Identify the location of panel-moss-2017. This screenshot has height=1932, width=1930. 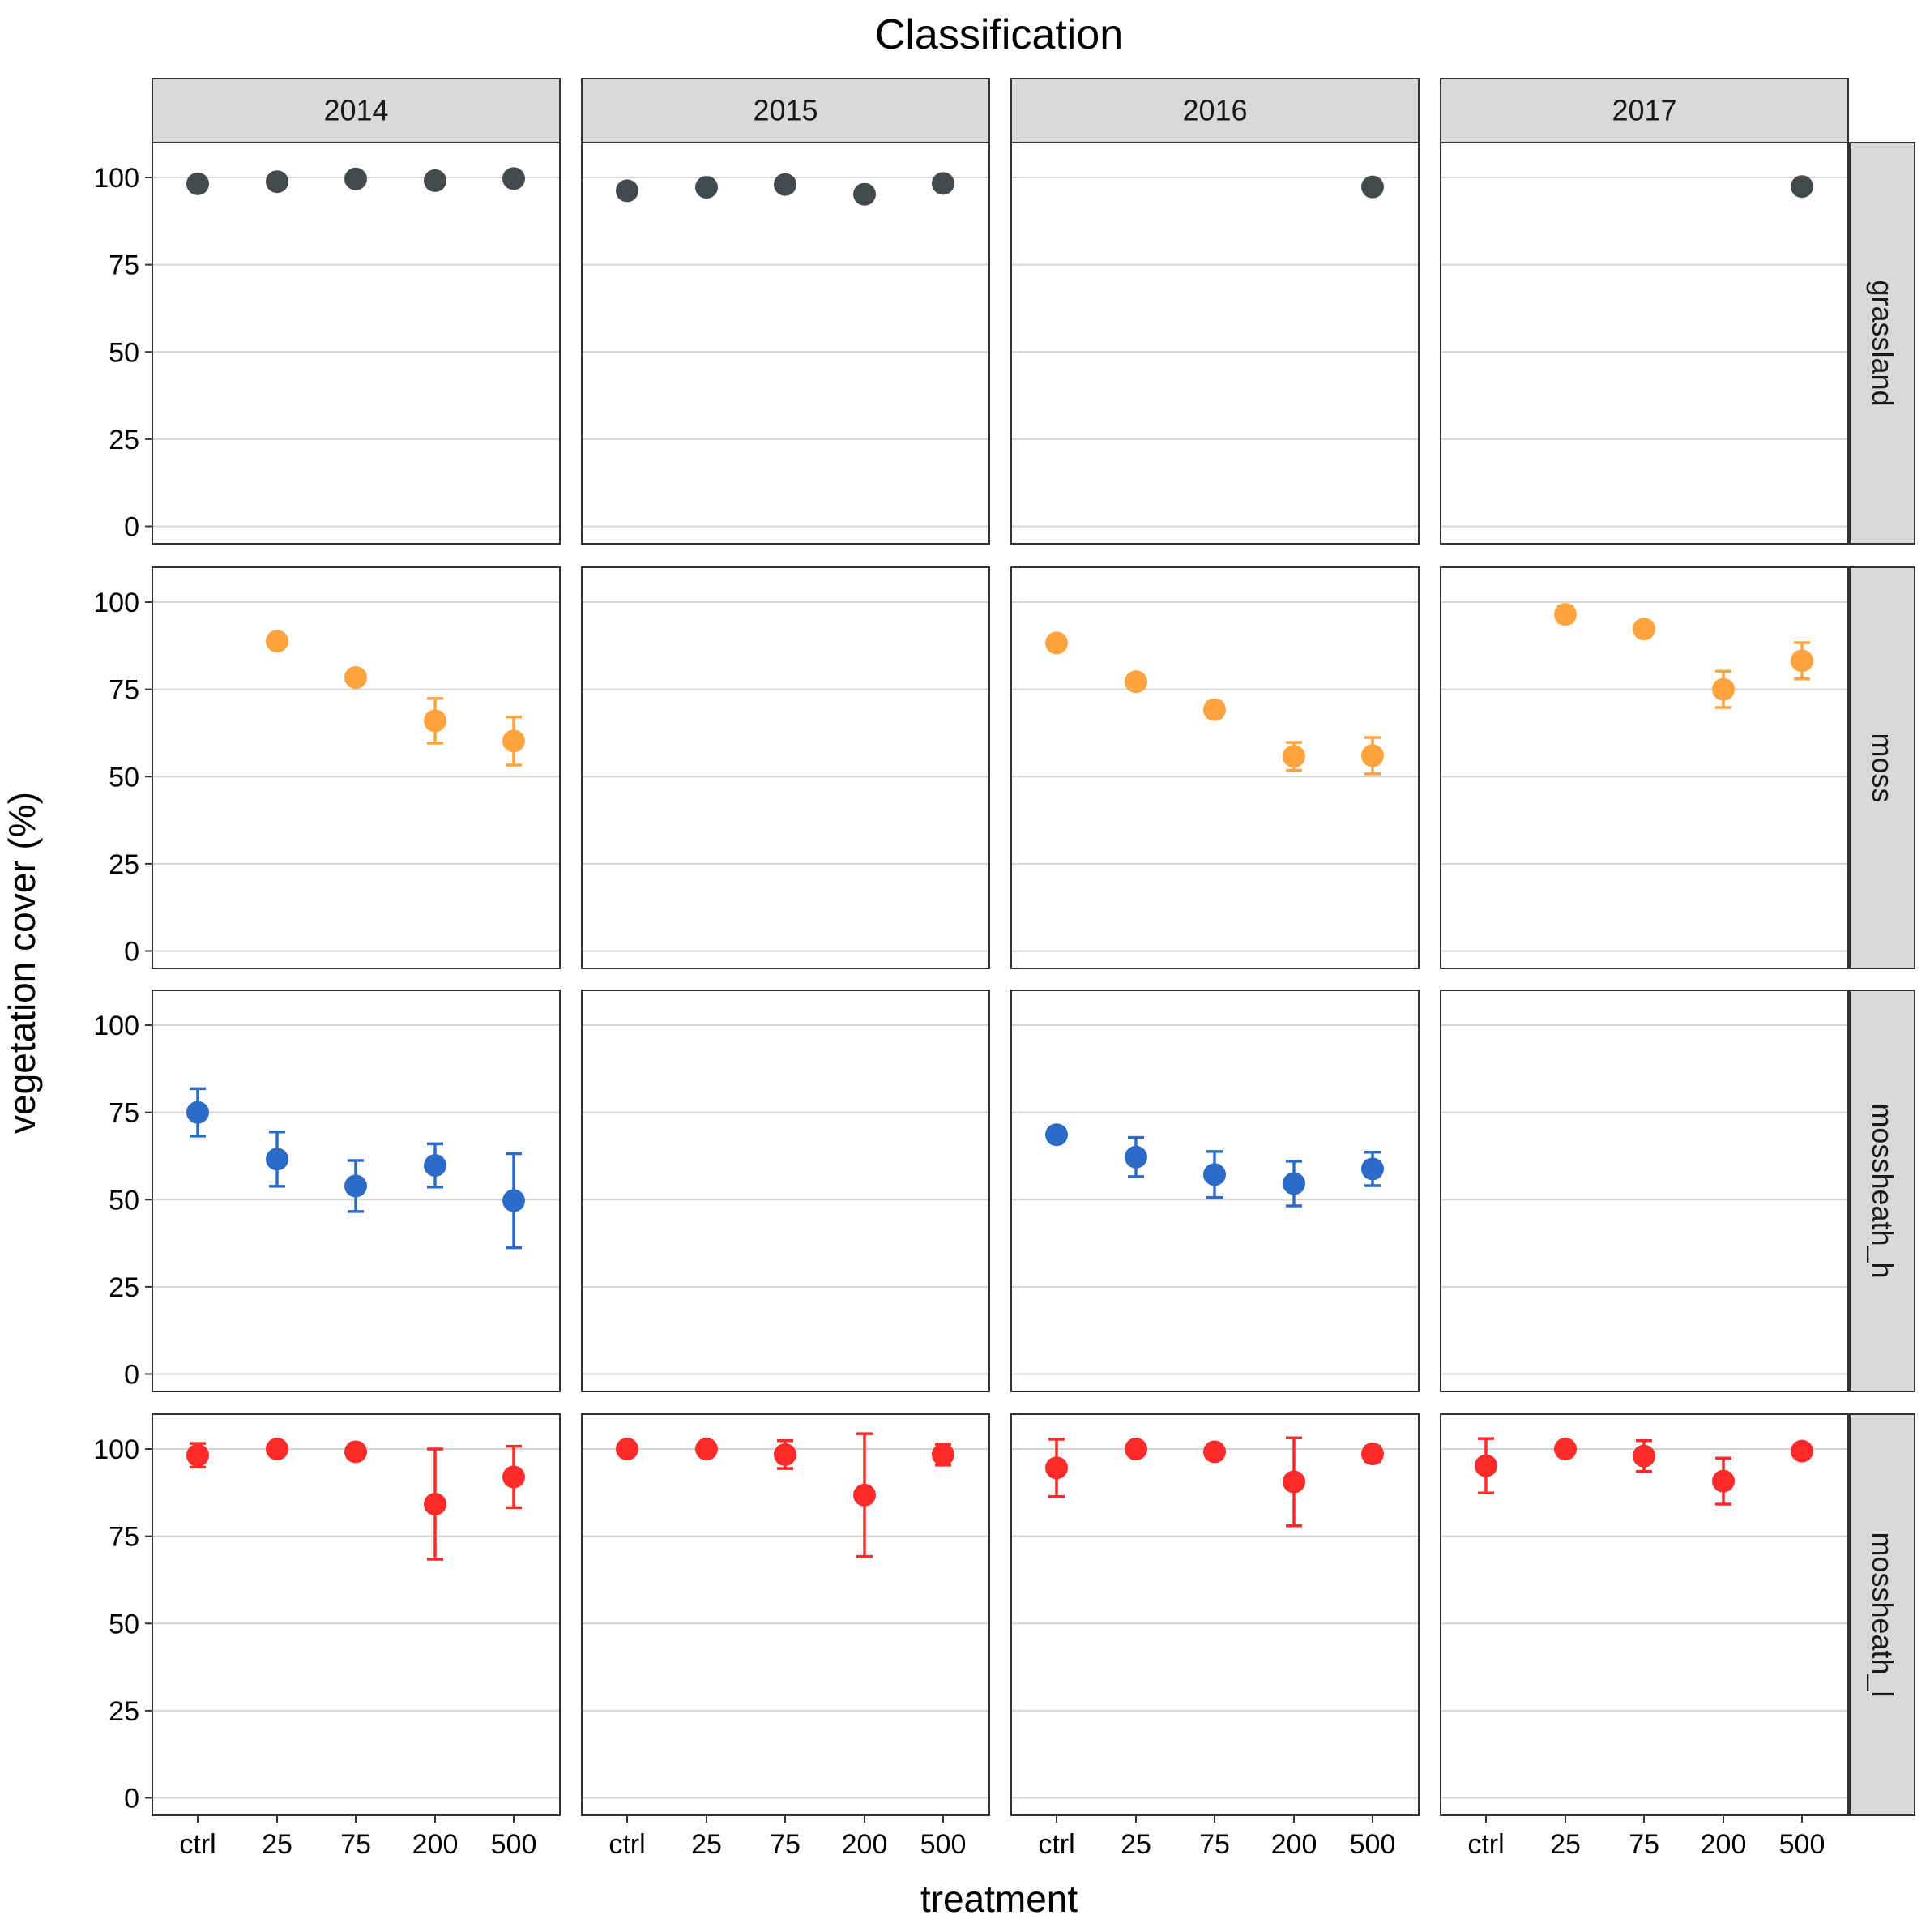
(1644, 767).